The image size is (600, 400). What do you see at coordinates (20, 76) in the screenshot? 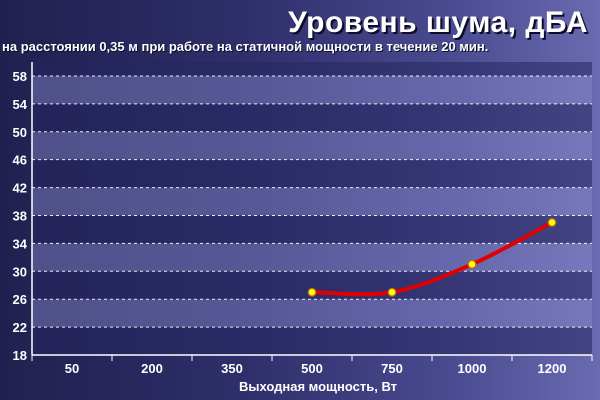
I see `y-tick-label: 58` at bounding box center [20, 76].